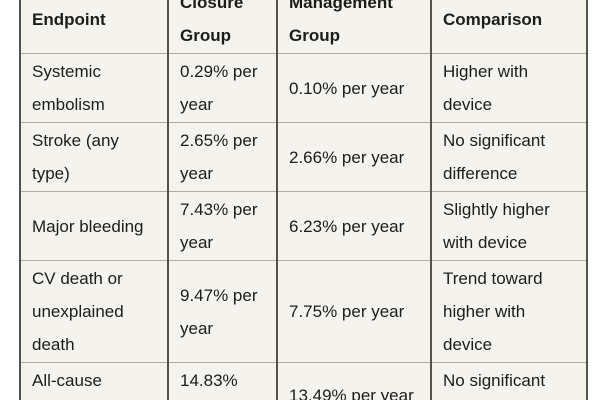 This screenshot has width=600, height=400. Describe the element at coordinates (94, 88) in the screenshot. I see `cell-endpoint: Systemic embolism` at that location.